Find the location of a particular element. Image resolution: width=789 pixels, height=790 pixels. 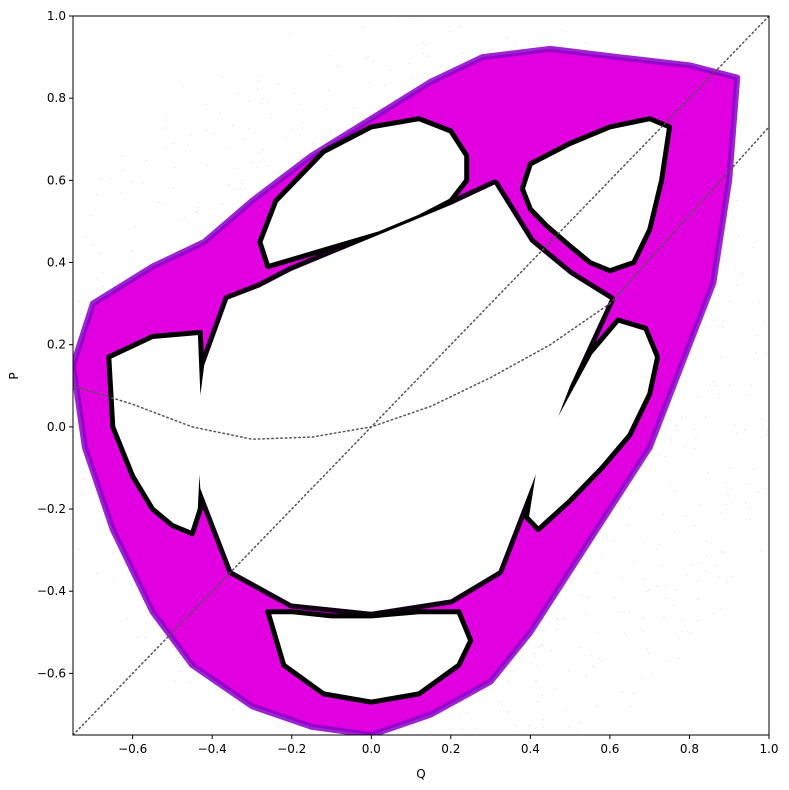

y-axis: −0.6 −0.4 −0.2 0.0 0.2 0.4 0.6 0.8 1.0 is located at coordinates (55, 344).